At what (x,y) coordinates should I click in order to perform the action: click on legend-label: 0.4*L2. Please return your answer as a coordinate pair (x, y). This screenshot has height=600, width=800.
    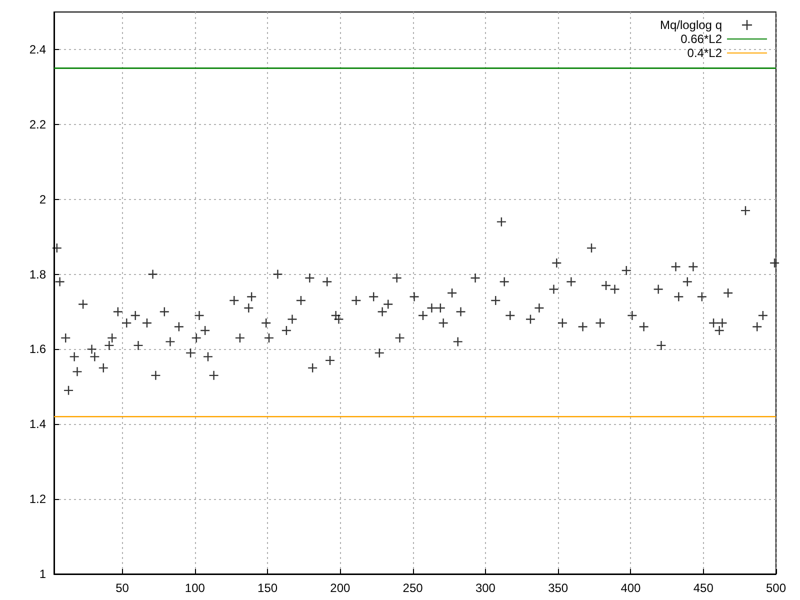
    Looking at the image, I should click on (704, 53).